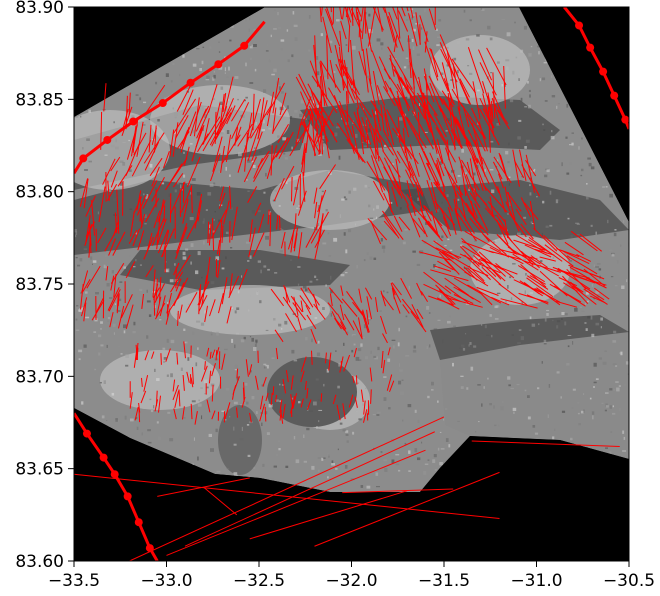 The width and height of the screenshot is (660, 596). What do you see at coordinates (39, 9) in the screenshot?
I see `y-tick-label: 83.90` at bounding box center [39, 9].